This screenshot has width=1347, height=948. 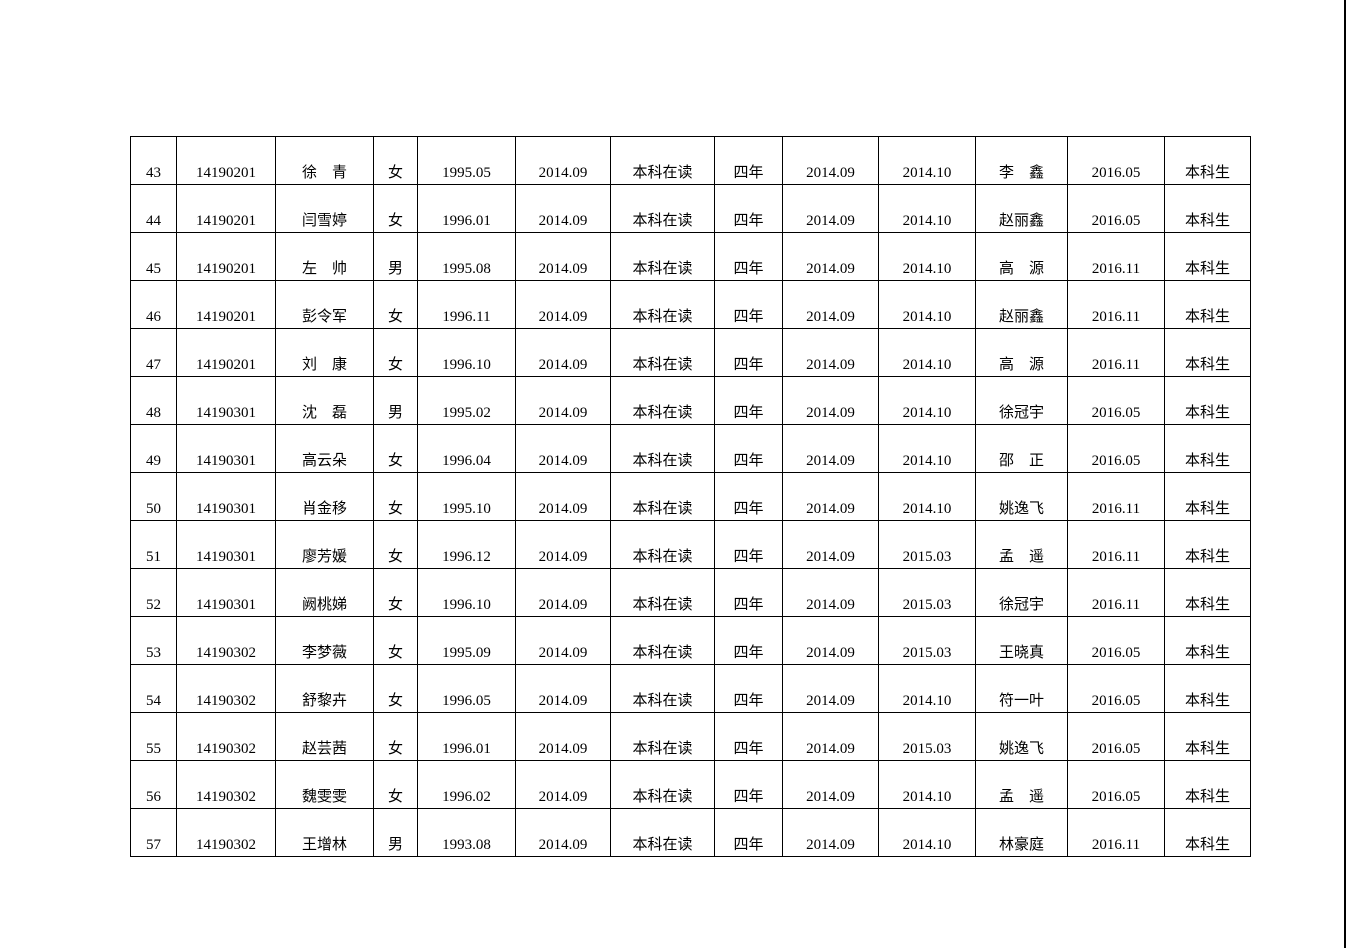 I want to click on cell-row-number: 50, so click(x=153, y=496).